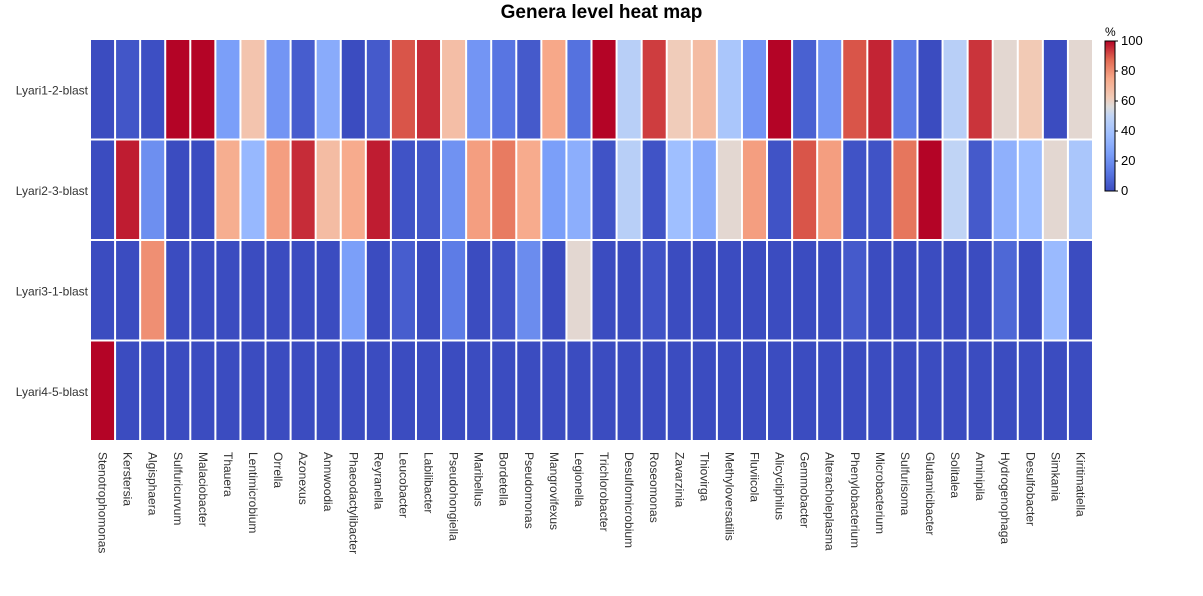 The image size is (1203, 596). Describe the element at coordinates (1080, 390) in the screenshot. I see `heatmap-cell: Lyari4-5-blast / Kiritimatiella: 0%` at that location.